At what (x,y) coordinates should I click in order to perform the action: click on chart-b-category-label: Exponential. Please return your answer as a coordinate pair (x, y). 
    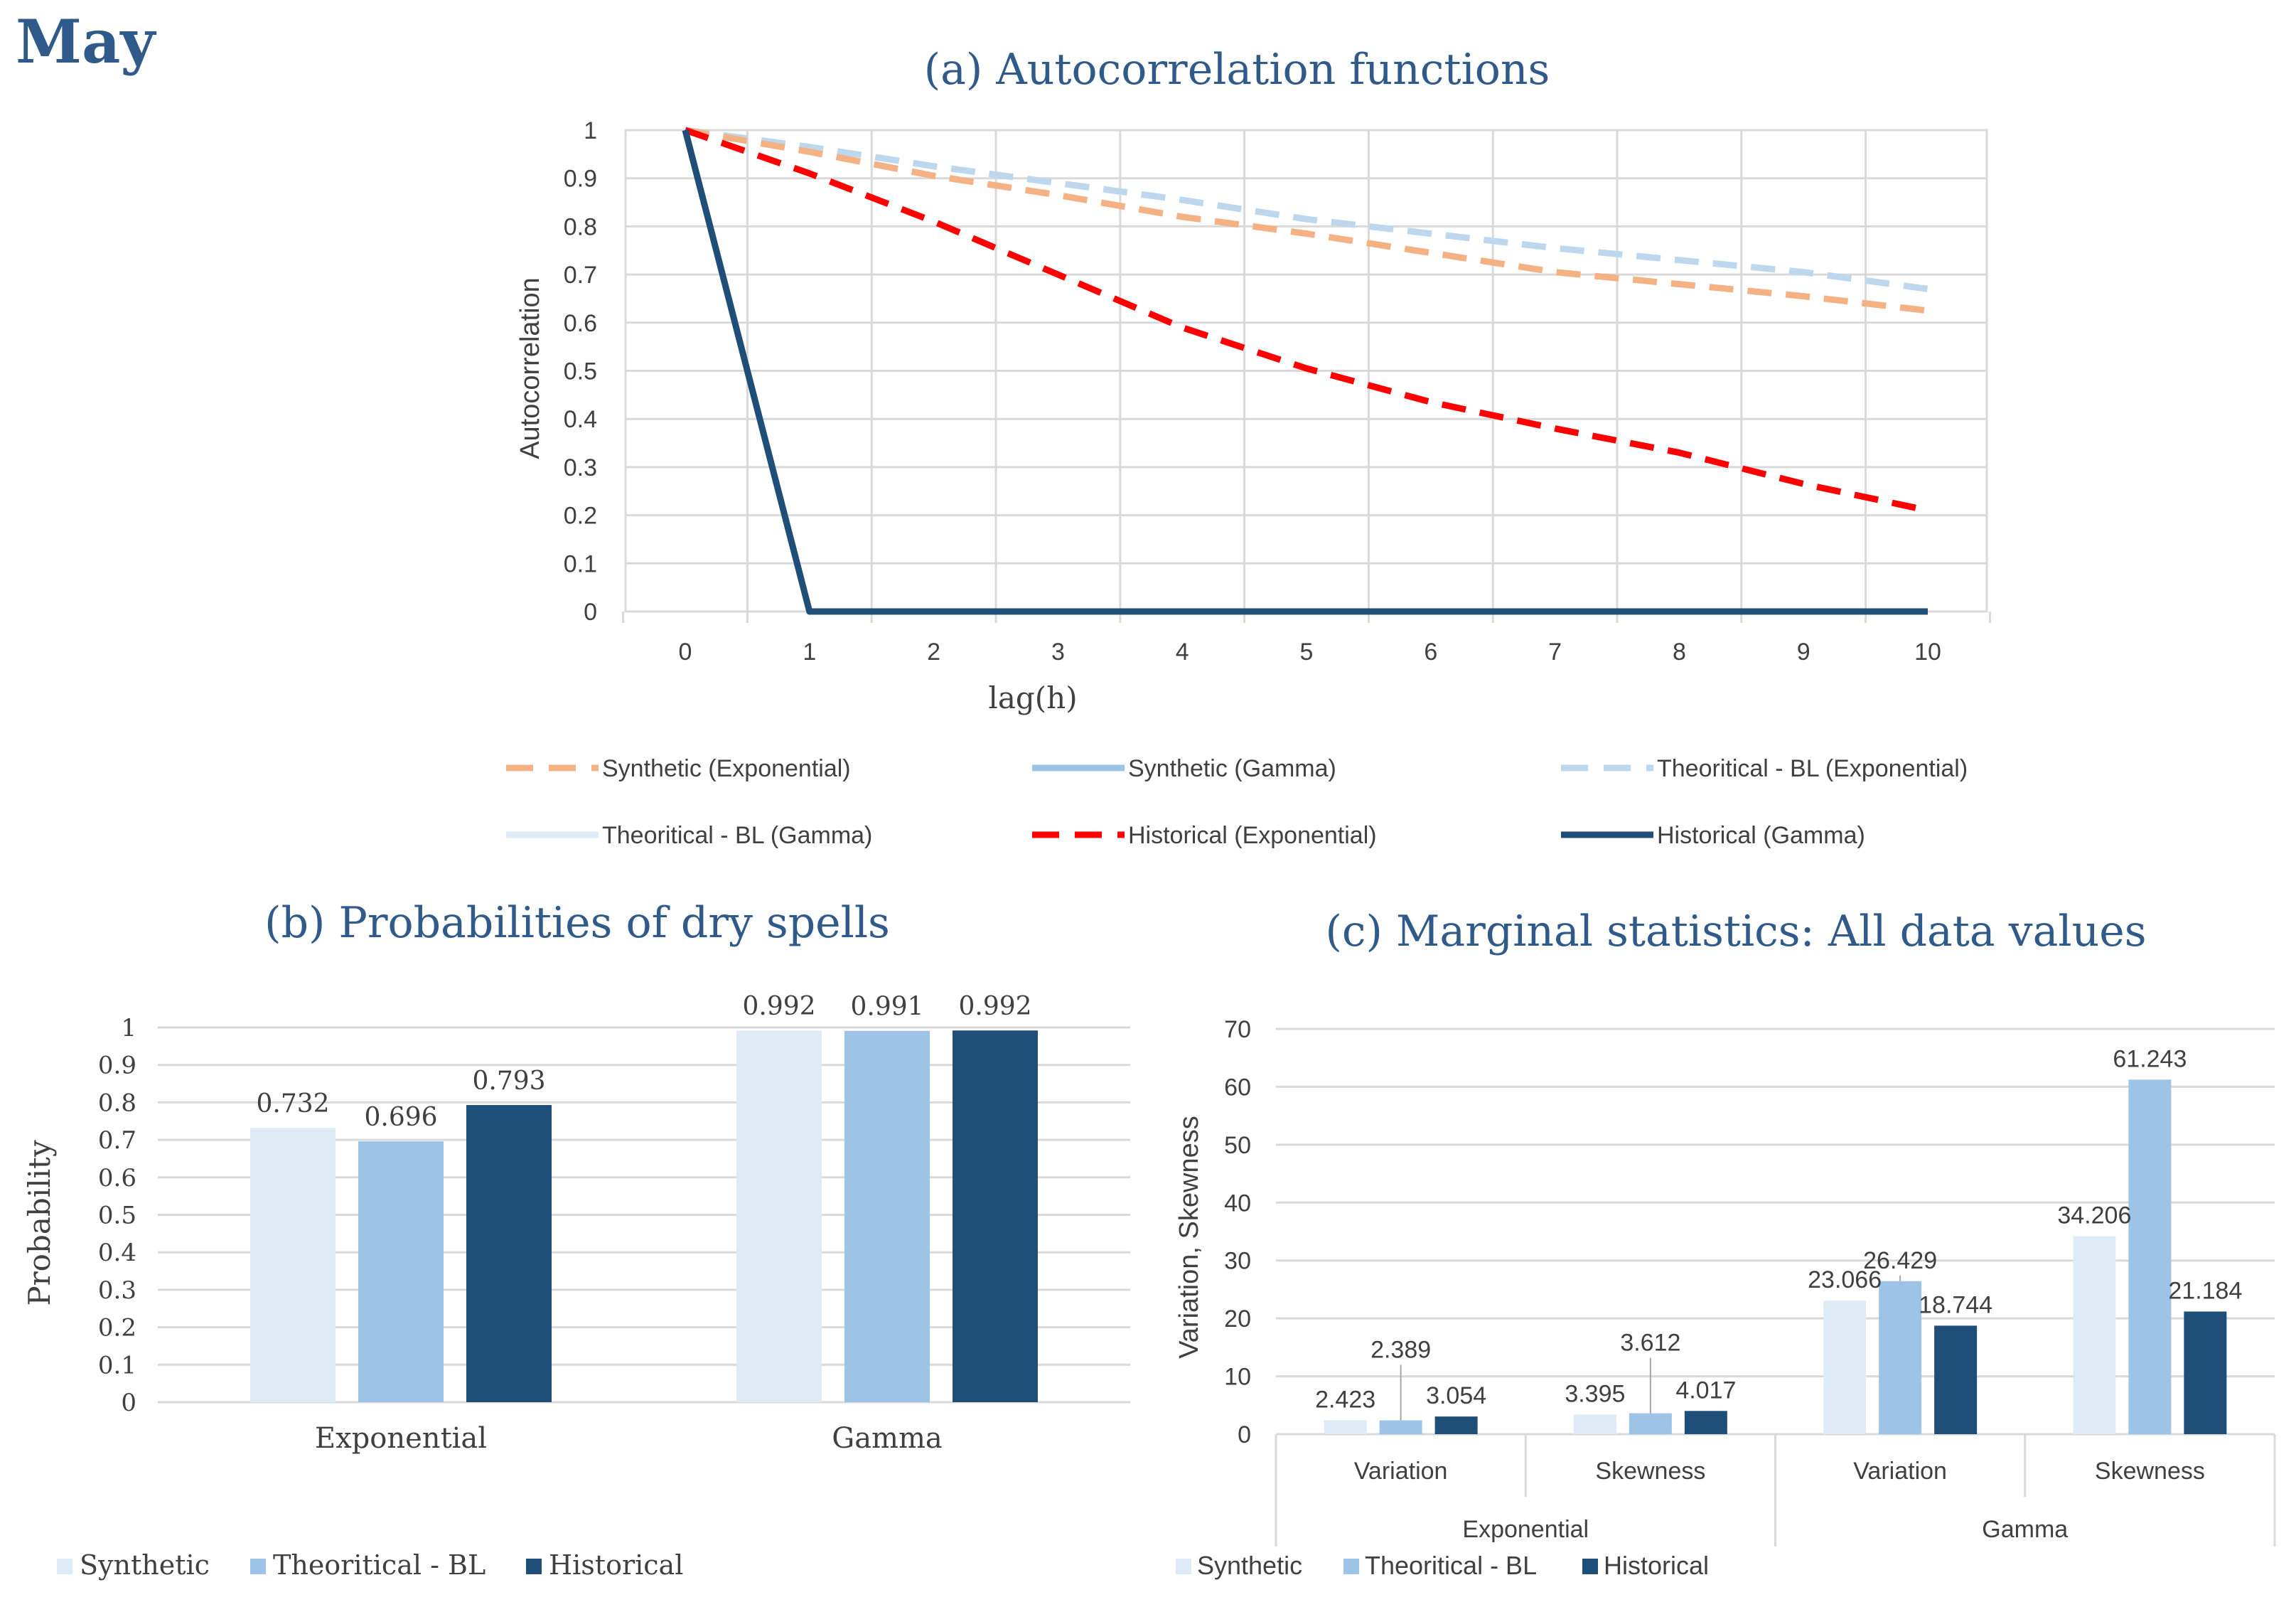
    Looking at the image, I should click on (401, 1438).